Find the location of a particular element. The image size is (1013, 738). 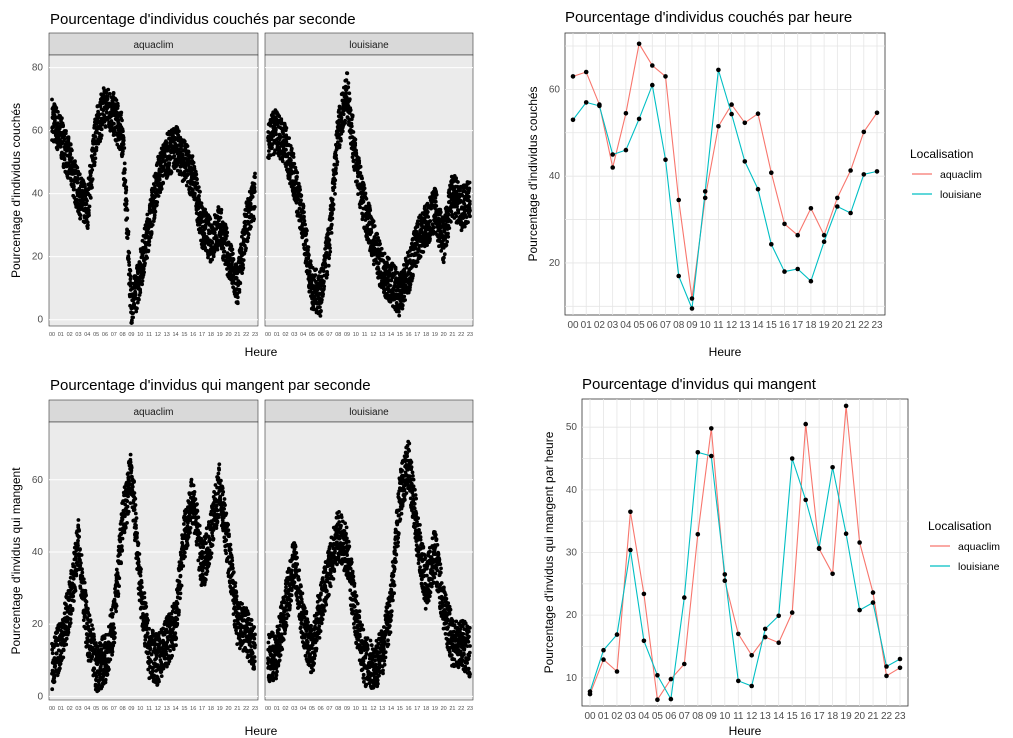

x-tick-label: 09 is located at coordinates (347, 335).